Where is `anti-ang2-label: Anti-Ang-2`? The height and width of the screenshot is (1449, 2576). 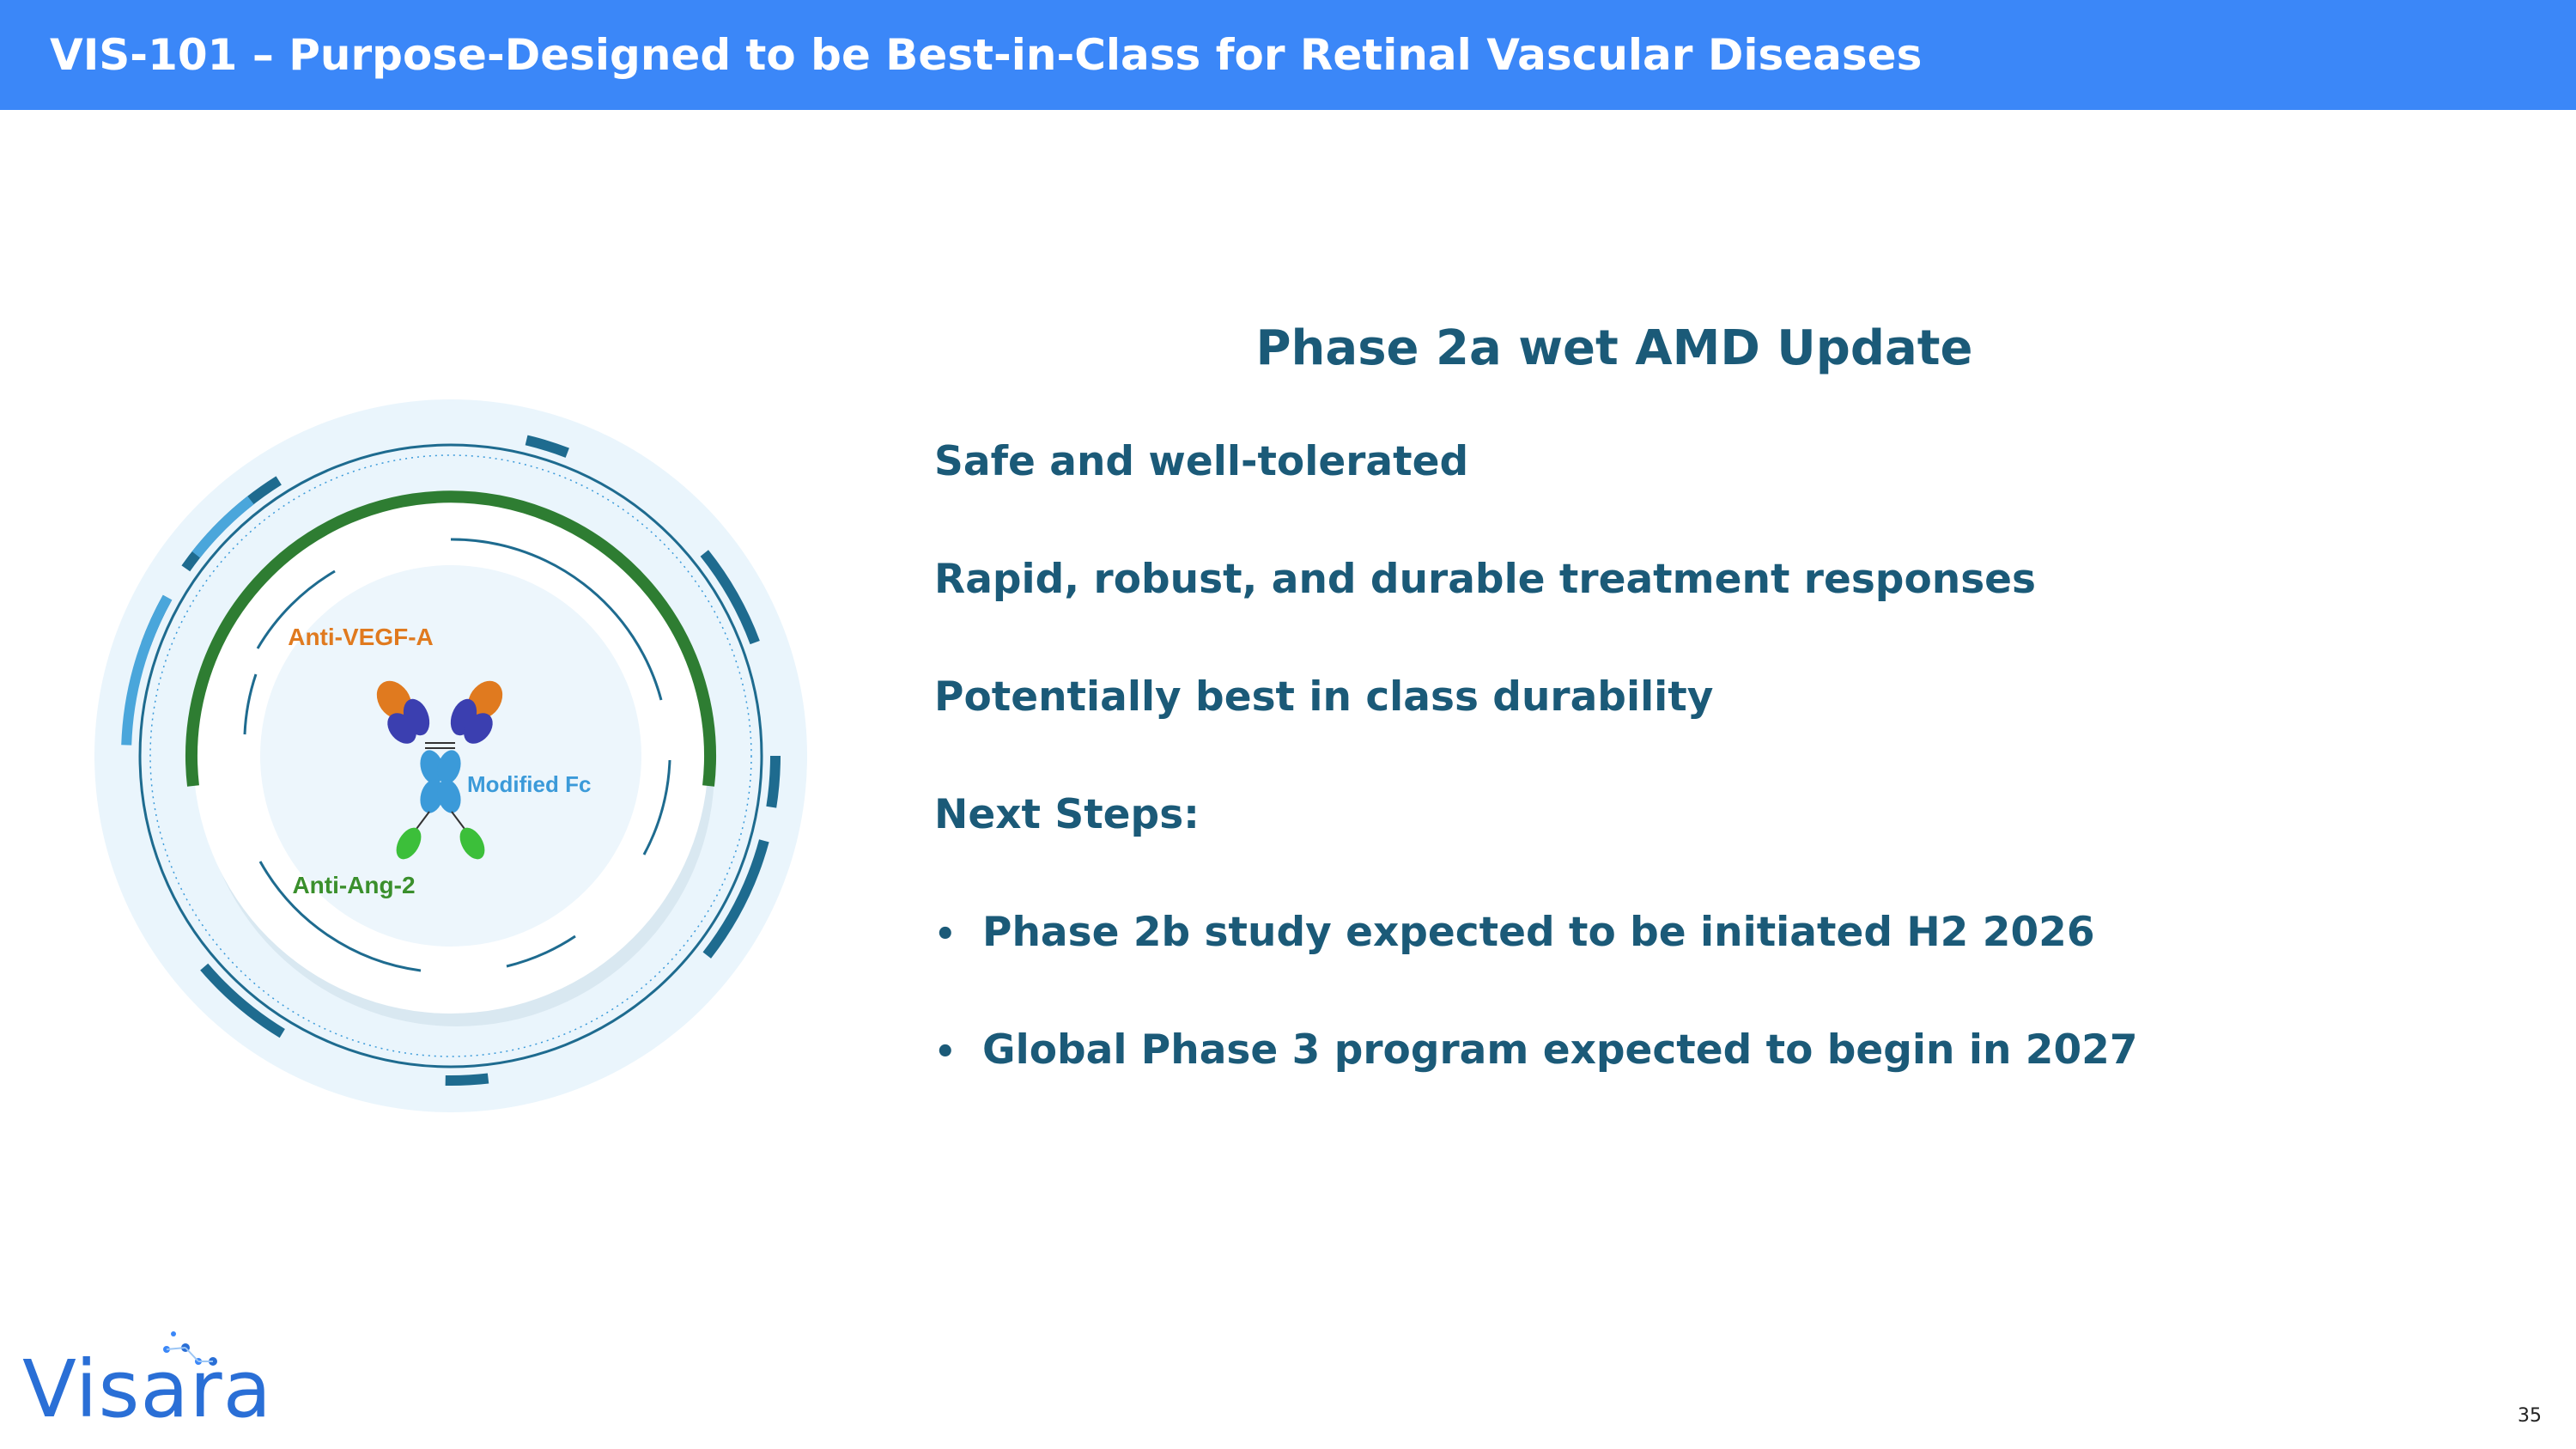 anti-ang2-label: Anti-Ang-2 is located at coordinates (354, 885).